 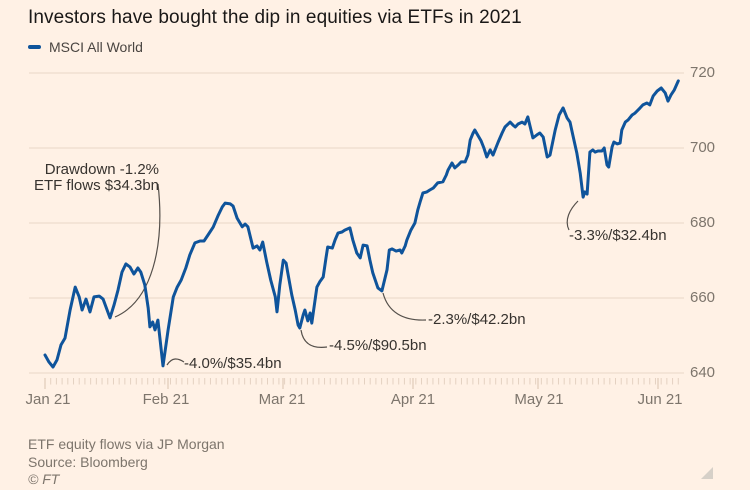 I want to click on annotation-note: -3.3%/$32.4bn, so click(x=618, y=236).